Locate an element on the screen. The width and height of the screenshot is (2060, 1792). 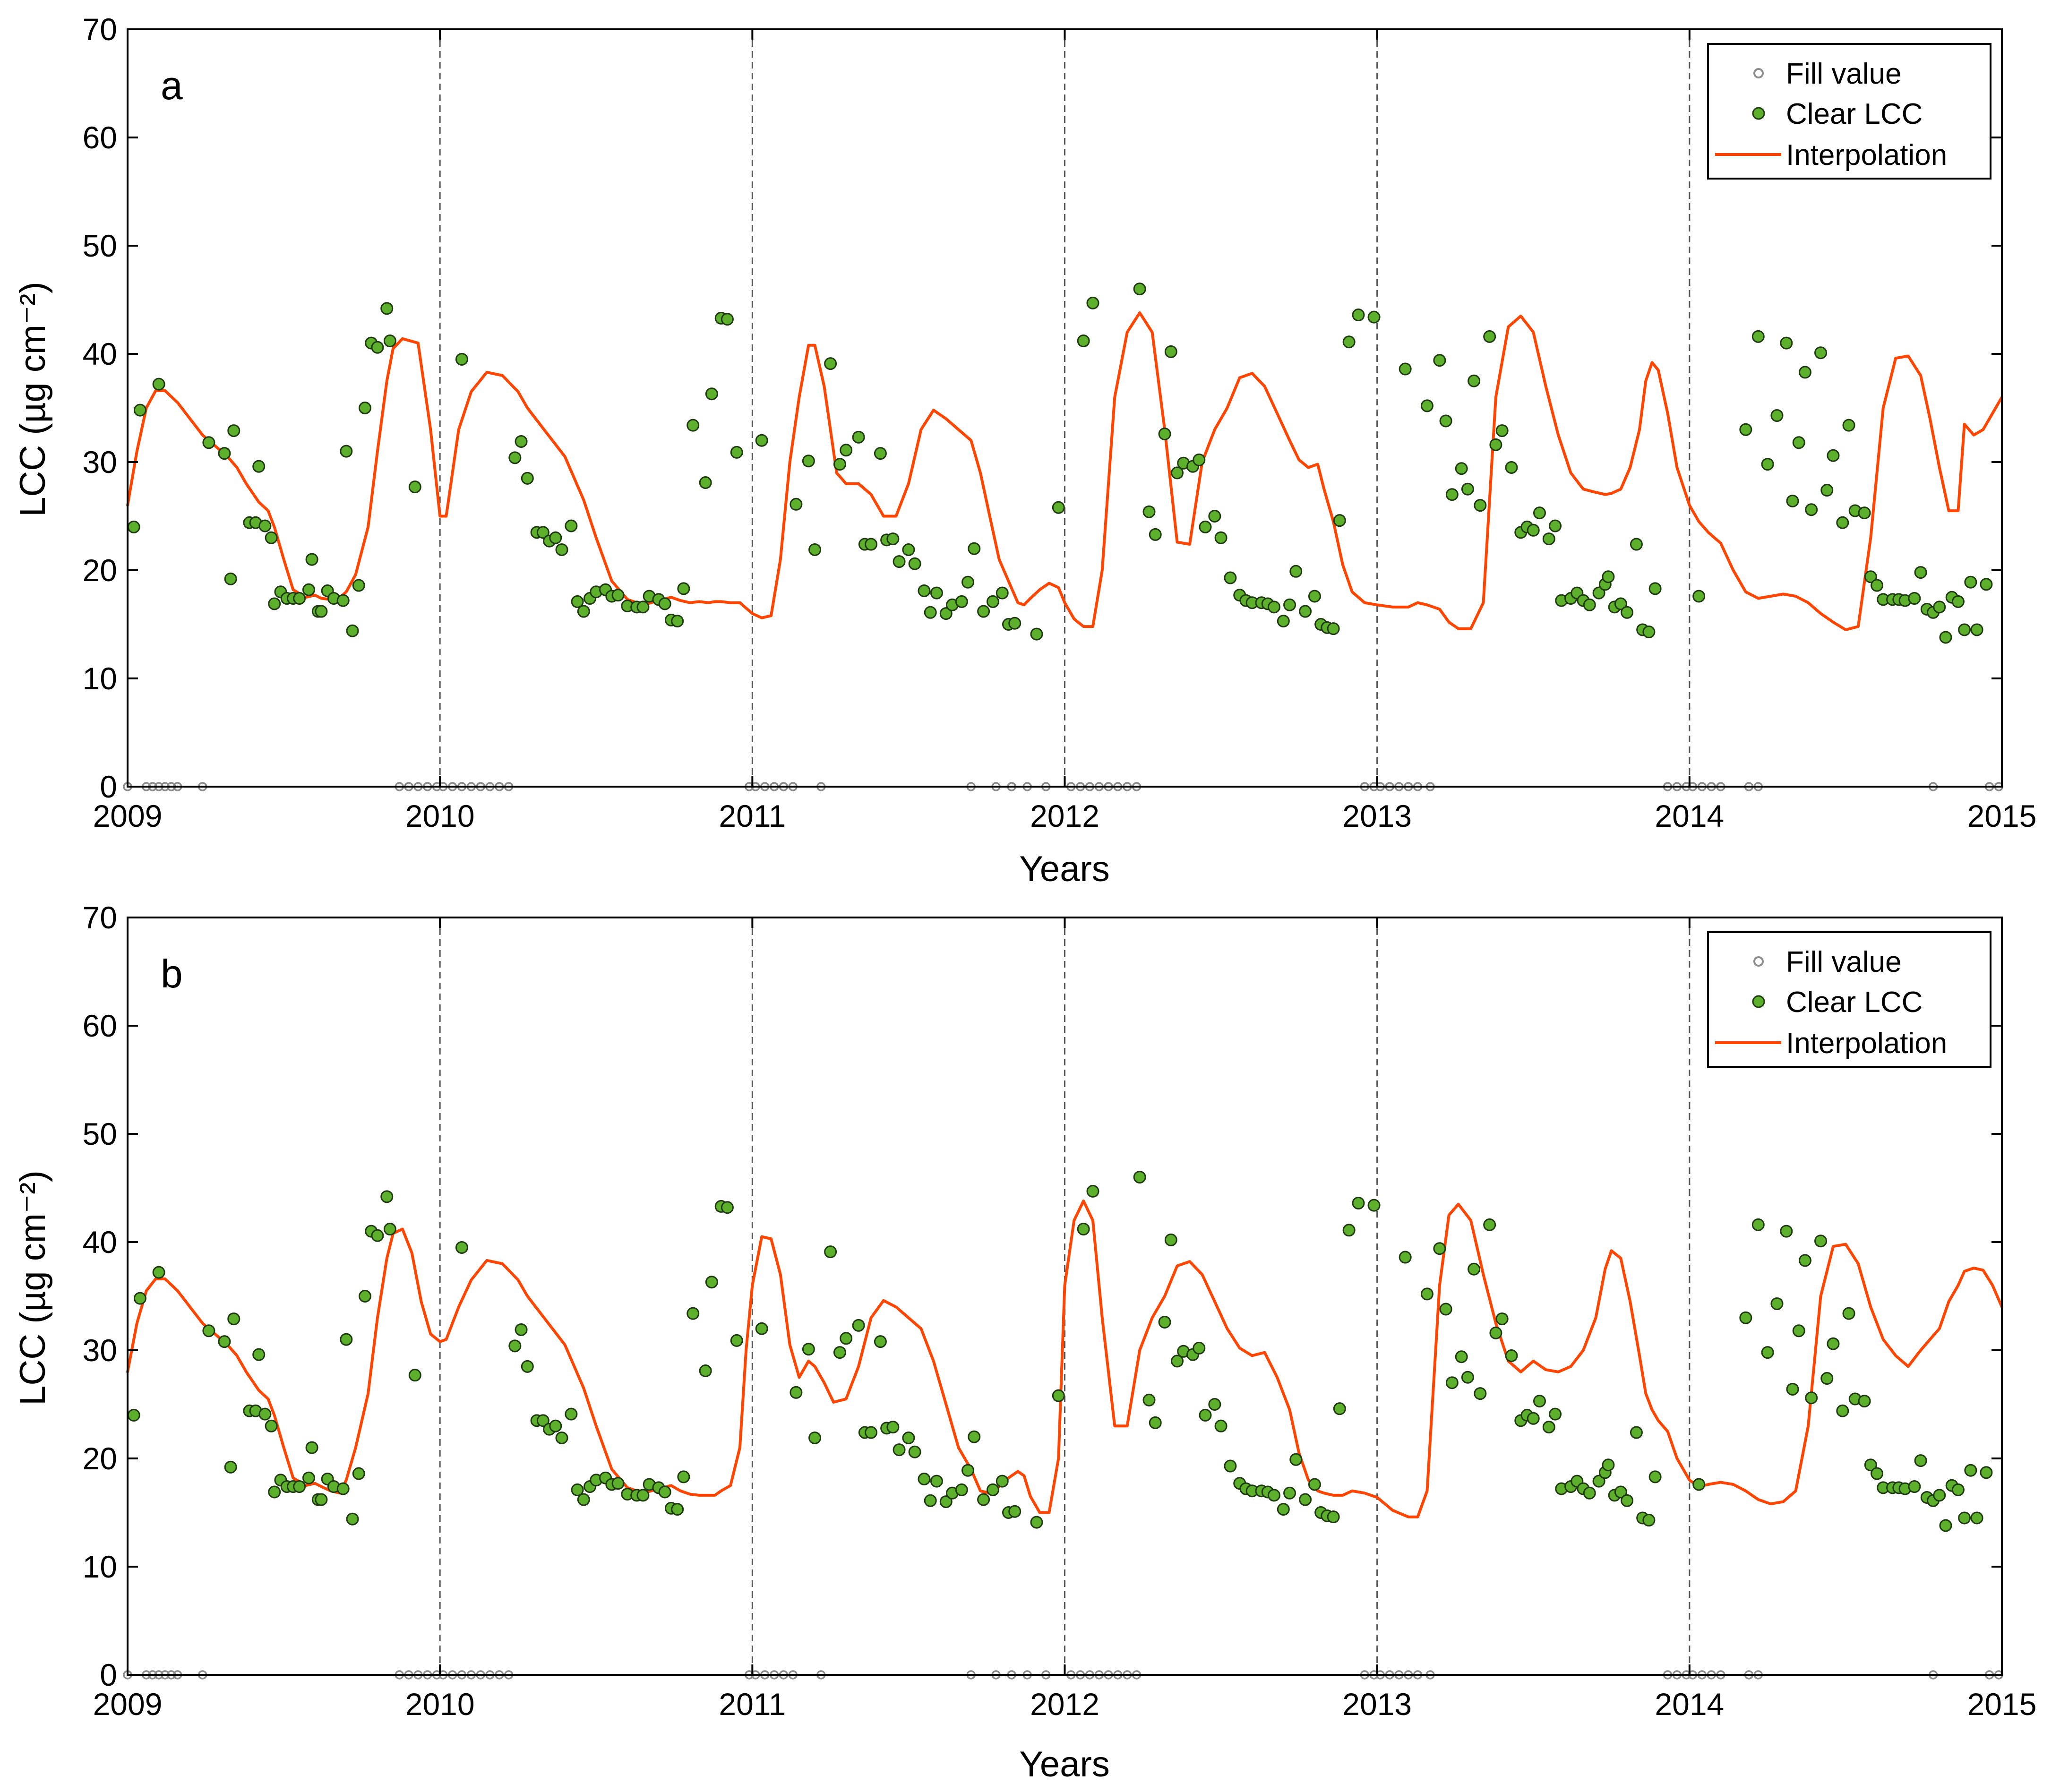
panel-a-ytick-label: 0 is located at coordinates (108, 787).